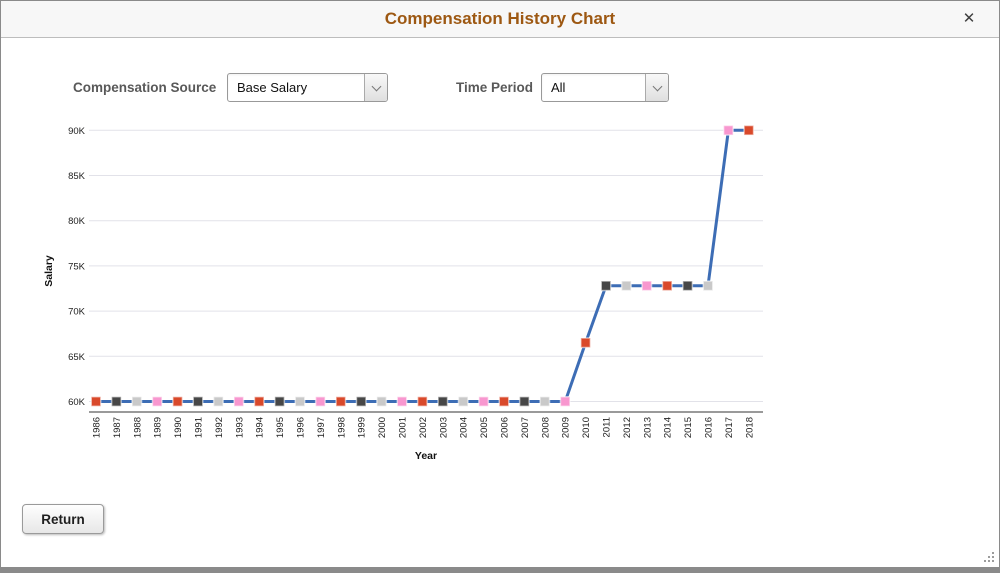  Describe the element at coordinates (426, 456) in the screenshot. I see `x-axis-title: Year` at that location.